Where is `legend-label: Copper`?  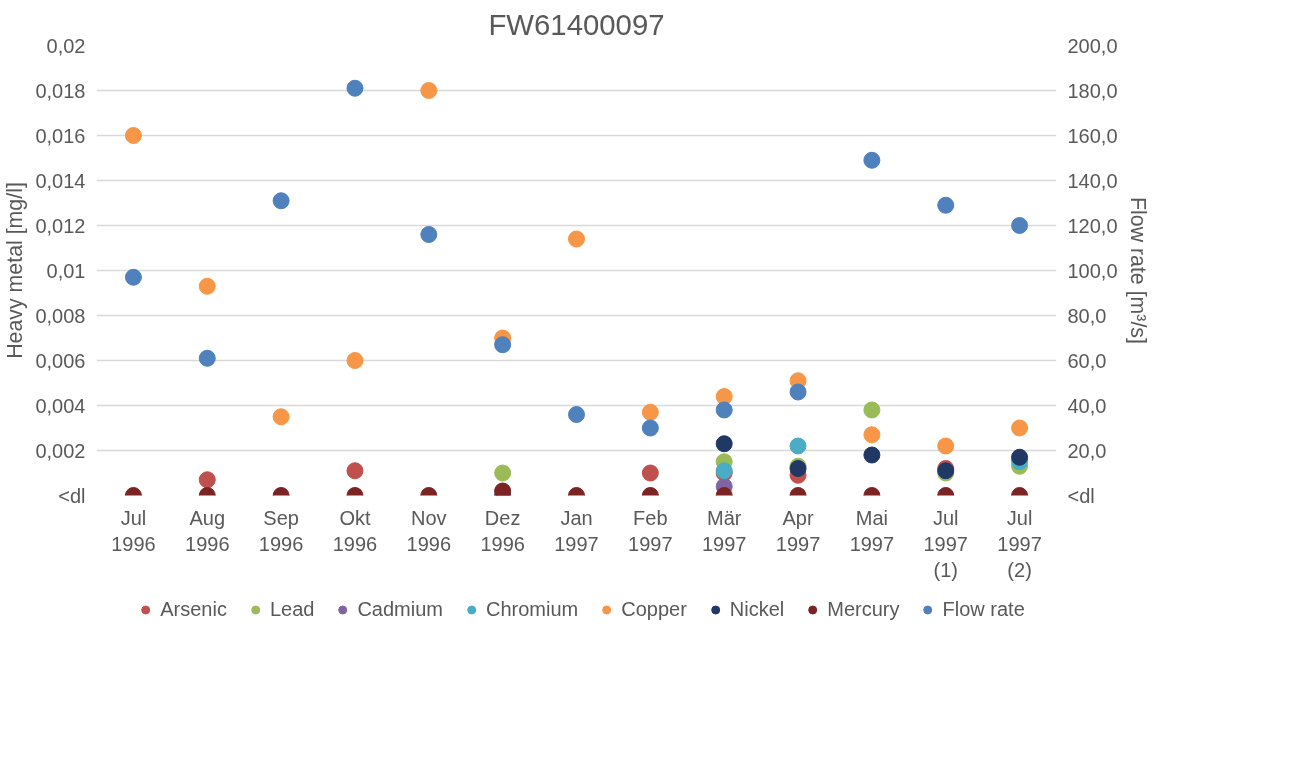
legend-label: Copper is located at coordinates (654, 609).